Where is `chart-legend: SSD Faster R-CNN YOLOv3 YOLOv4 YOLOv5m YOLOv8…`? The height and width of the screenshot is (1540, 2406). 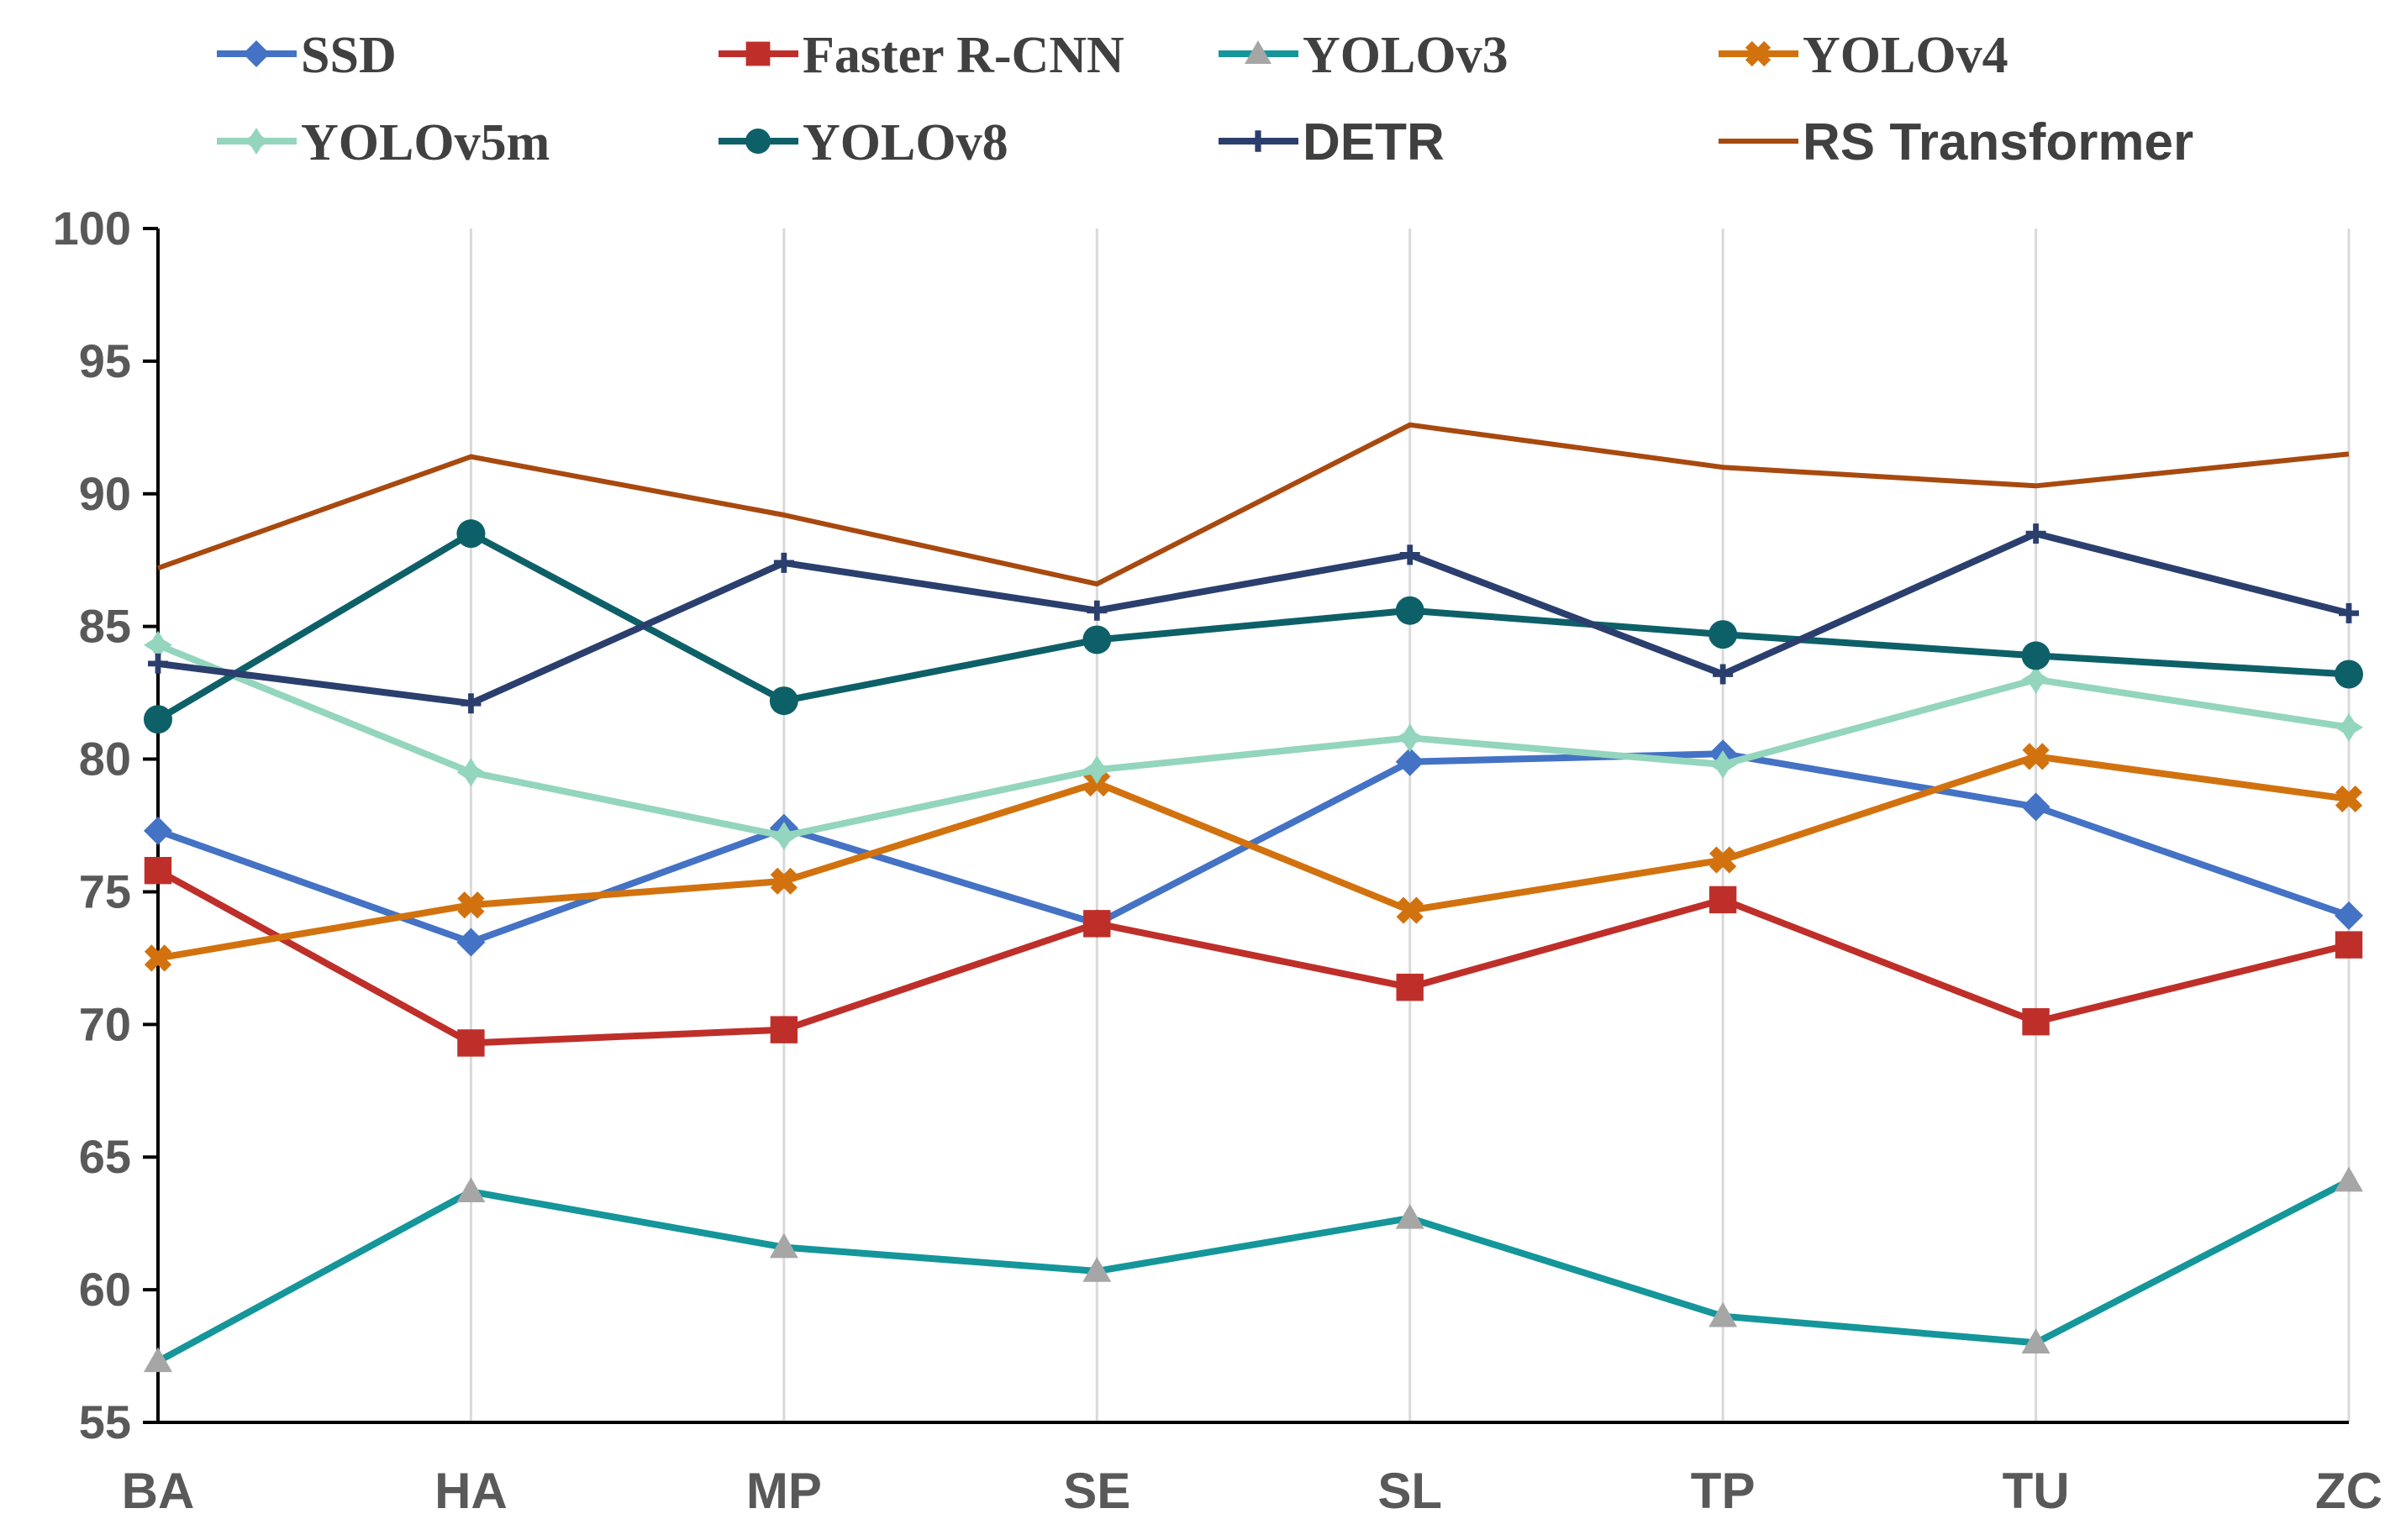 chart-legend: SSD Faster R-CNN YOLOv3 YOLOv4 YOLOv5m YOLOv8… is located at coordinates (1205, 99).